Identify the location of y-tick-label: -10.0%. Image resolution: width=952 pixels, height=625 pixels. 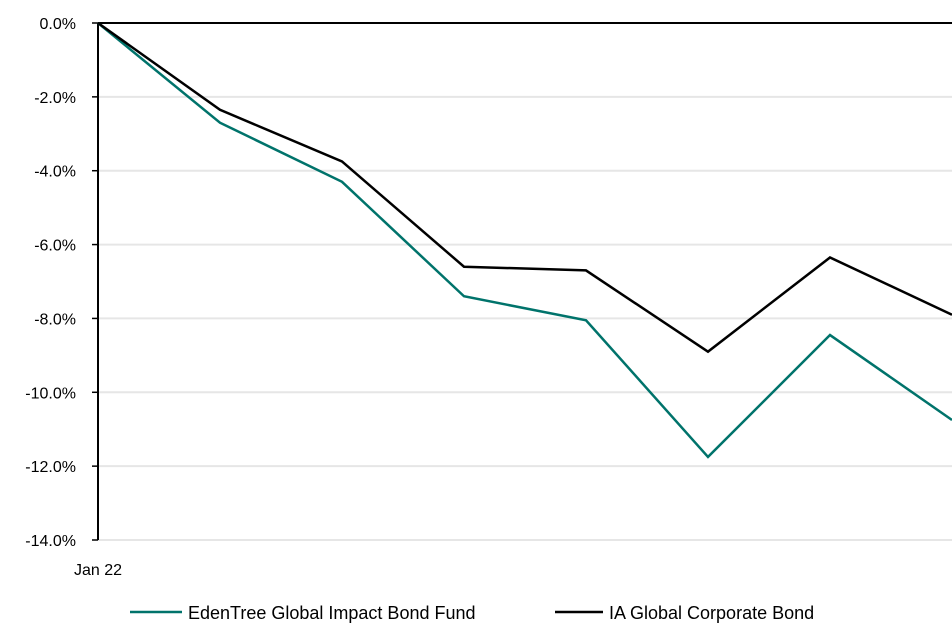
(50, 393).